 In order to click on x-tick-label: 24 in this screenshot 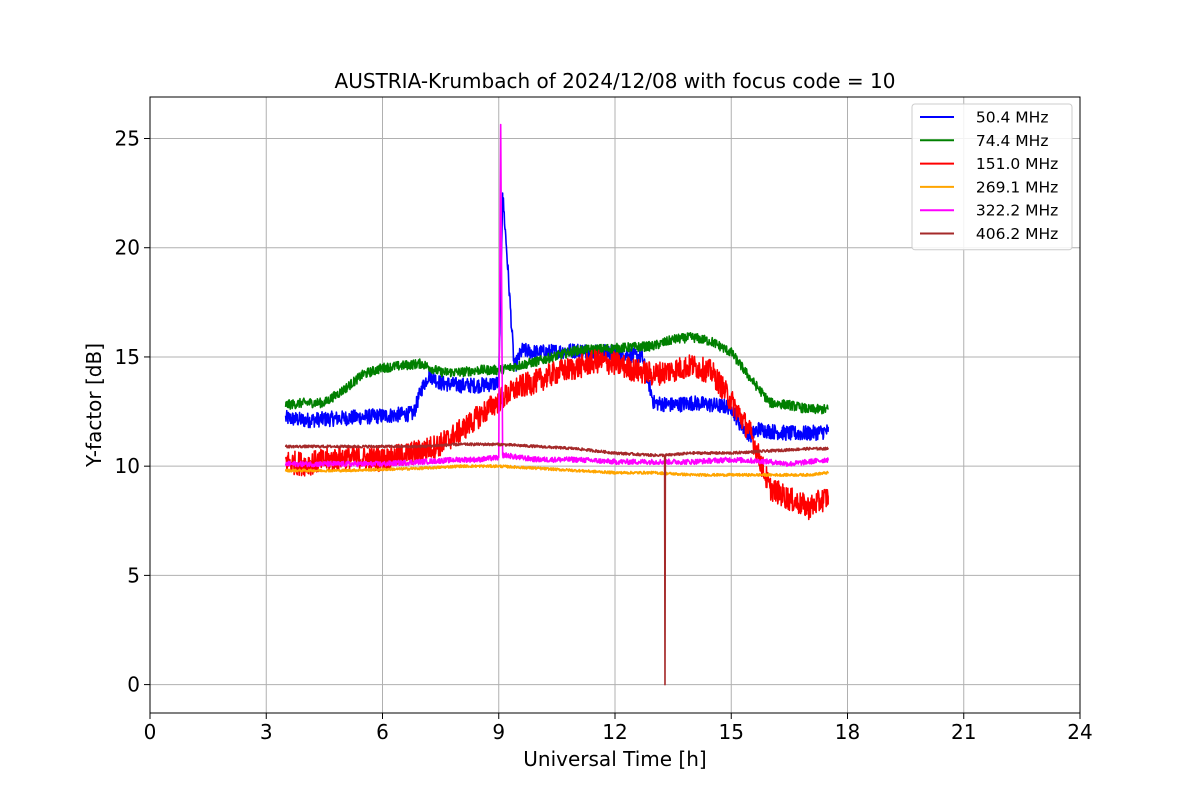, I will do `click(1079, 732)`.